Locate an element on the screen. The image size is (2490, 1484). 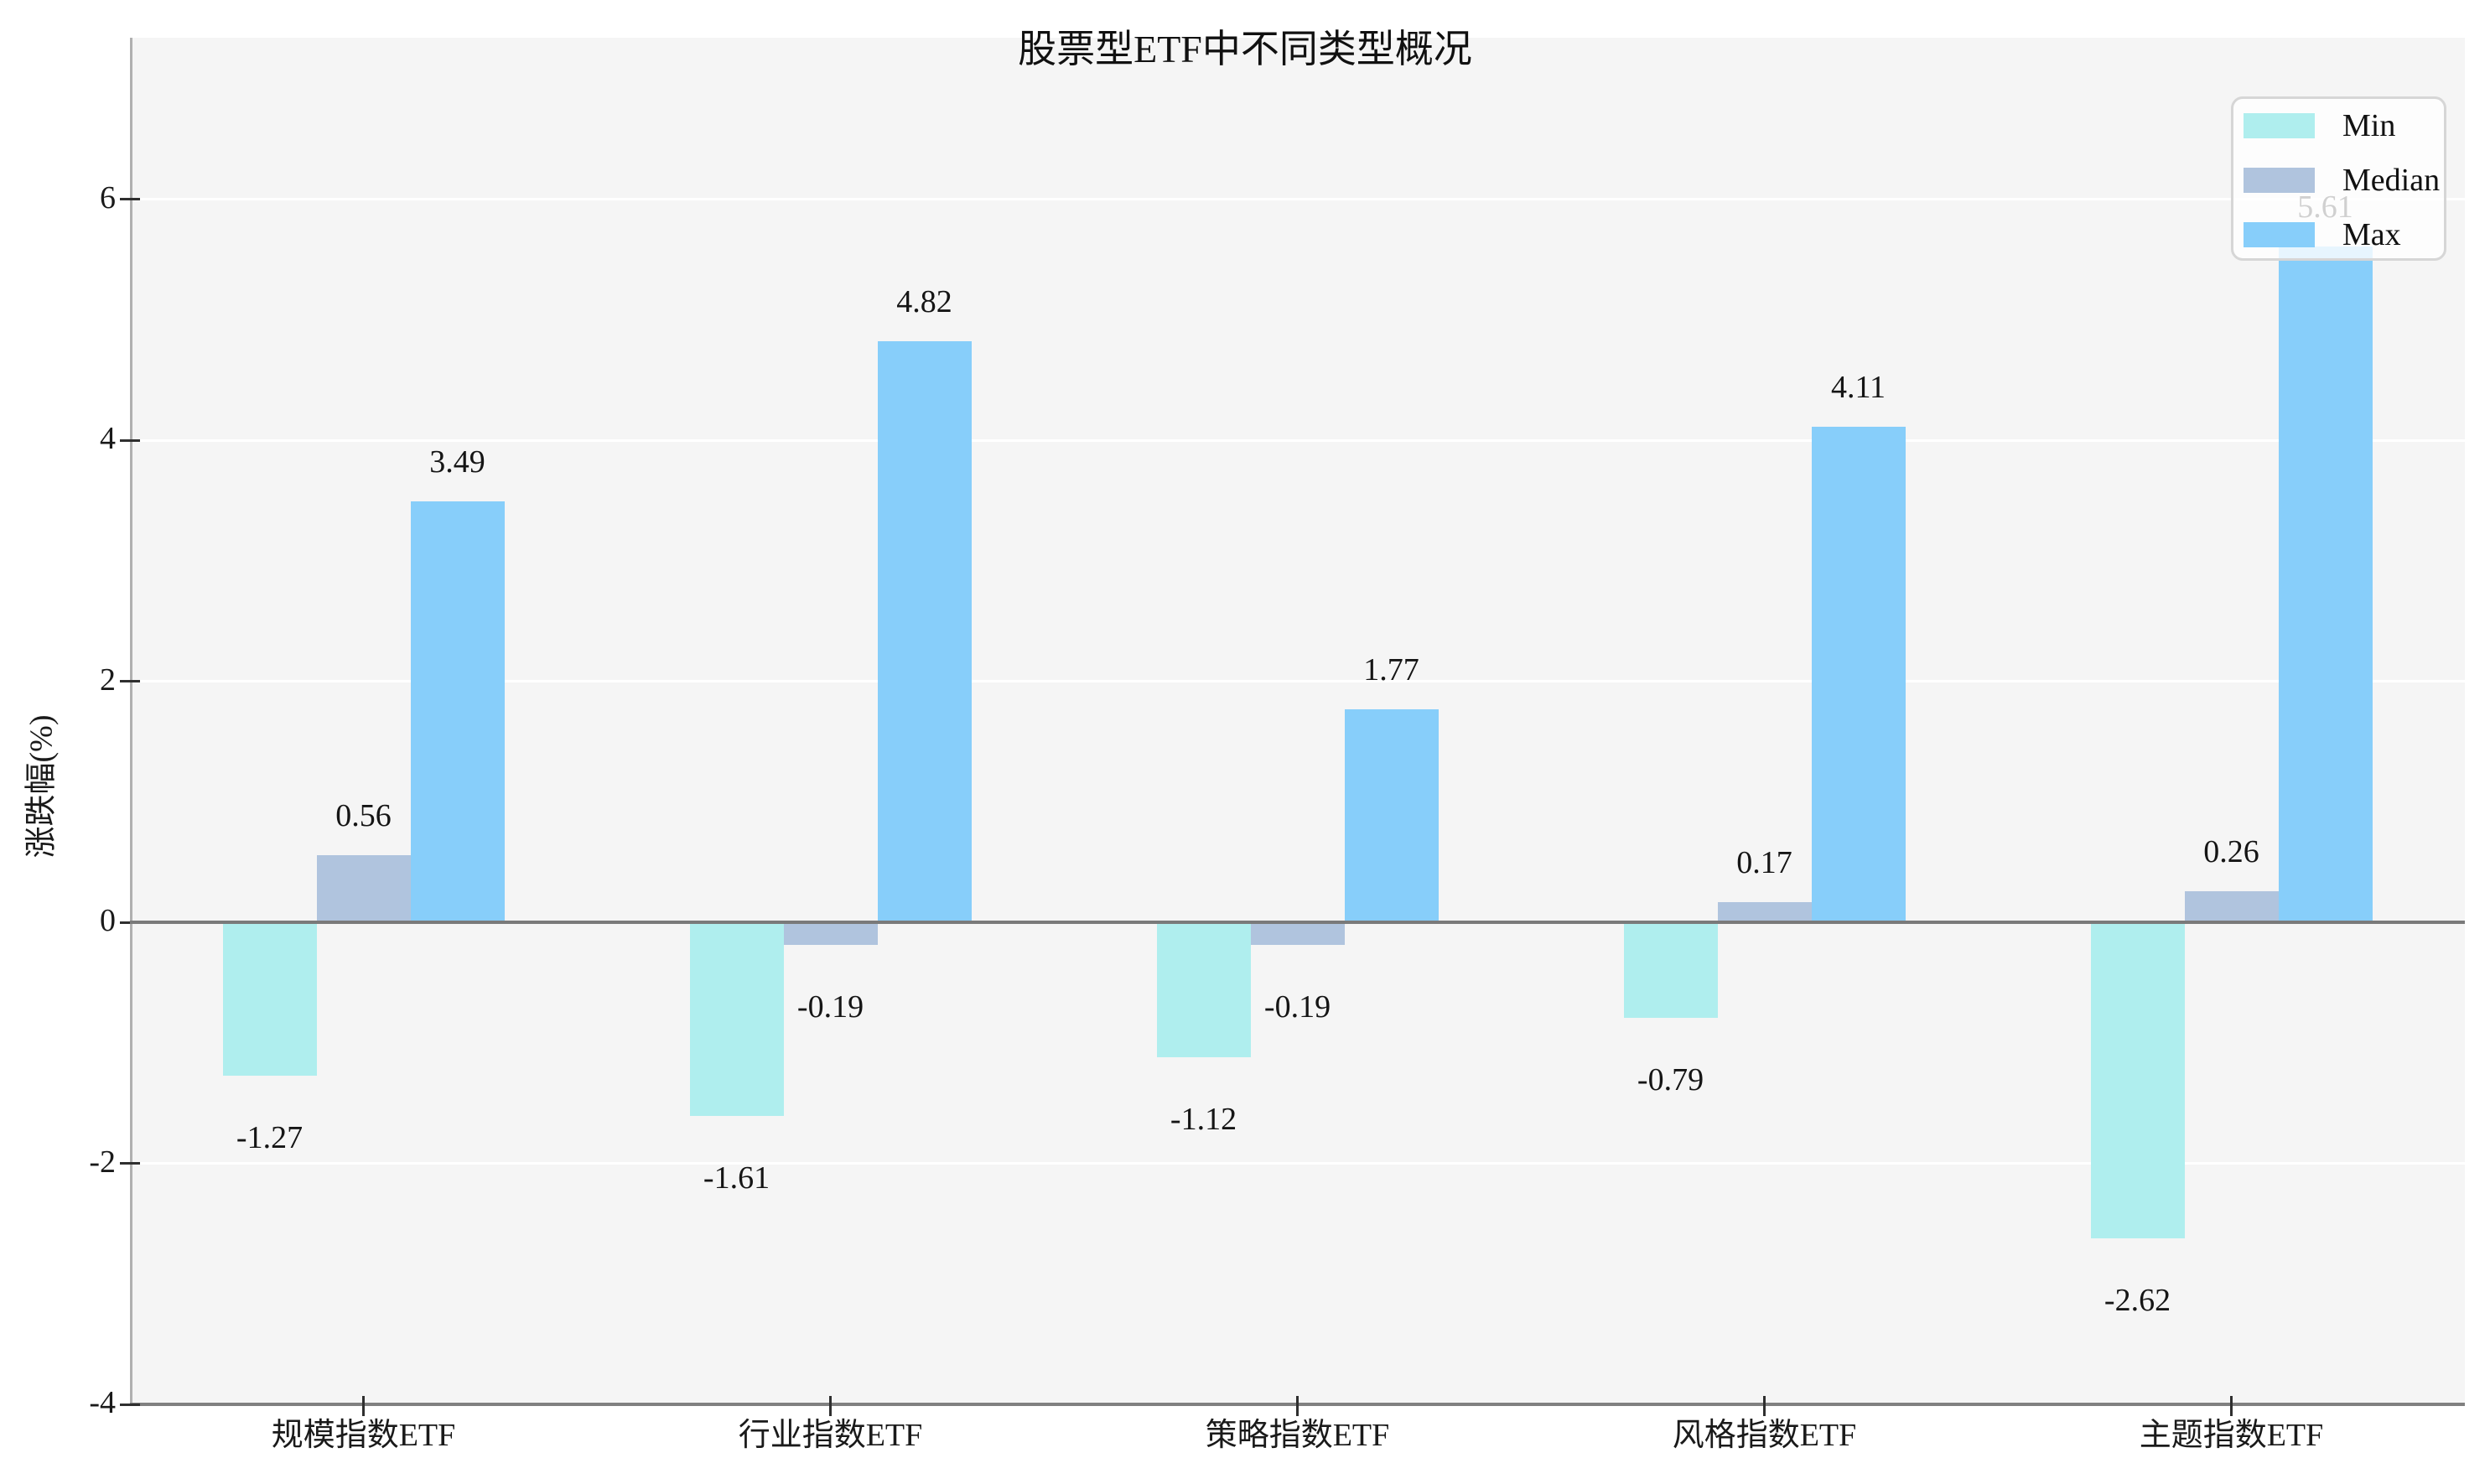
legend-swatch-min is located at coordinates (2279, 125).